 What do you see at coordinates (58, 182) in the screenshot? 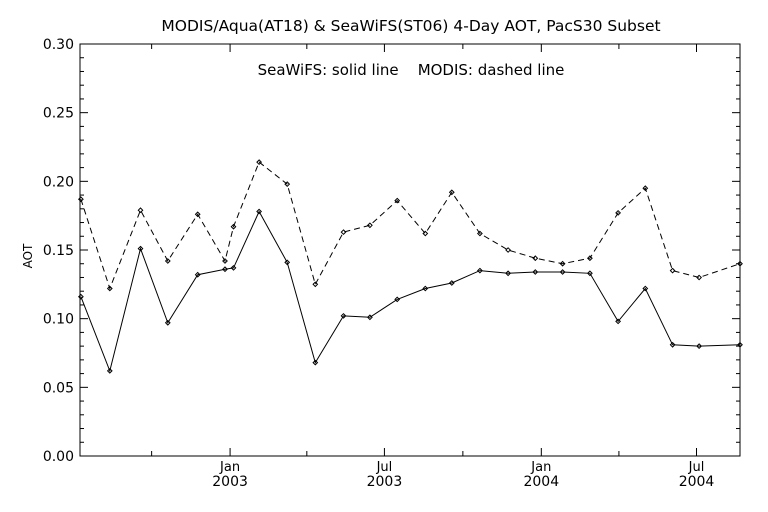
I see `y-tick-label: 0.20` at bounding box center [58, 182].